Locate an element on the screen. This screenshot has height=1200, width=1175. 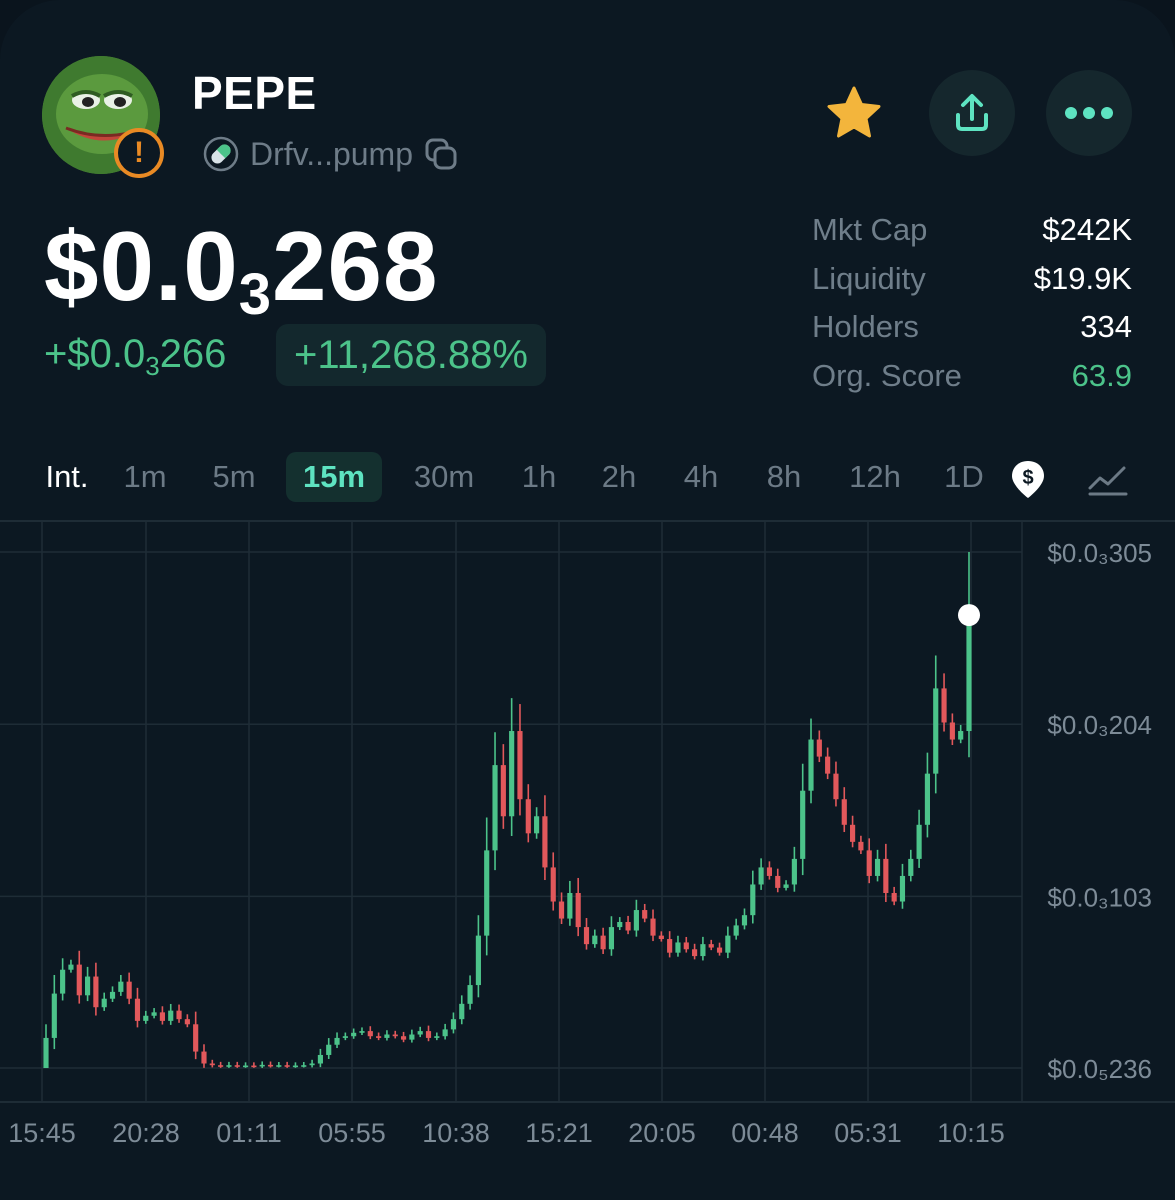
more-icon is located at coordinates (1089, 113).